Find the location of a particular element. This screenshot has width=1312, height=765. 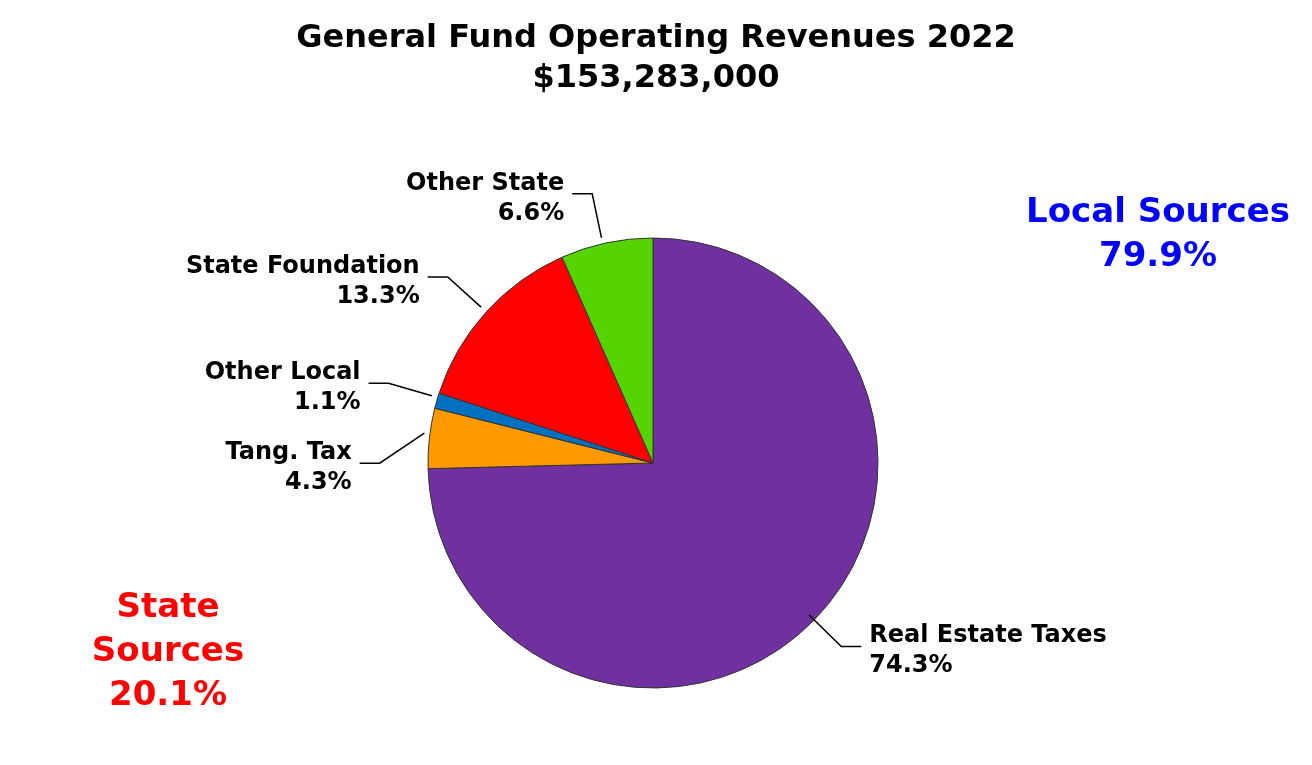

data-label: 4.3% is located at coordinates (318, 481).